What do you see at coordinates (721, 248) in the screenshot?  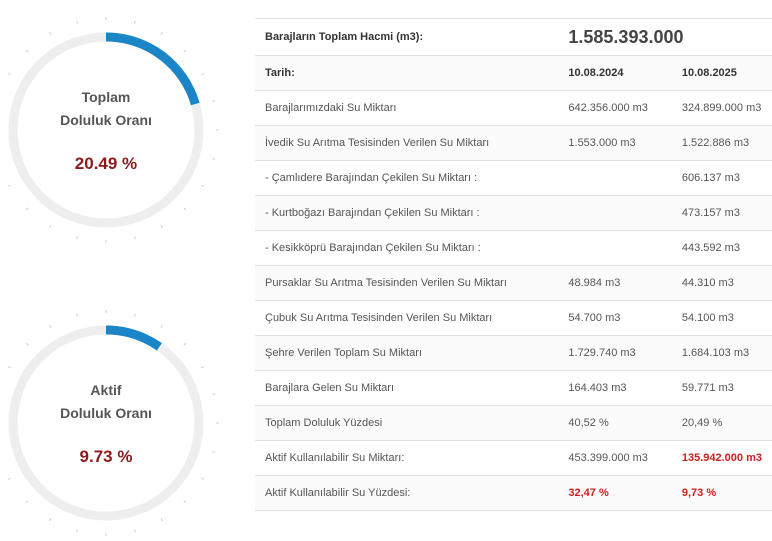 I see `row-value-2025: 443.592 m3` at bounding box center [721, 248].